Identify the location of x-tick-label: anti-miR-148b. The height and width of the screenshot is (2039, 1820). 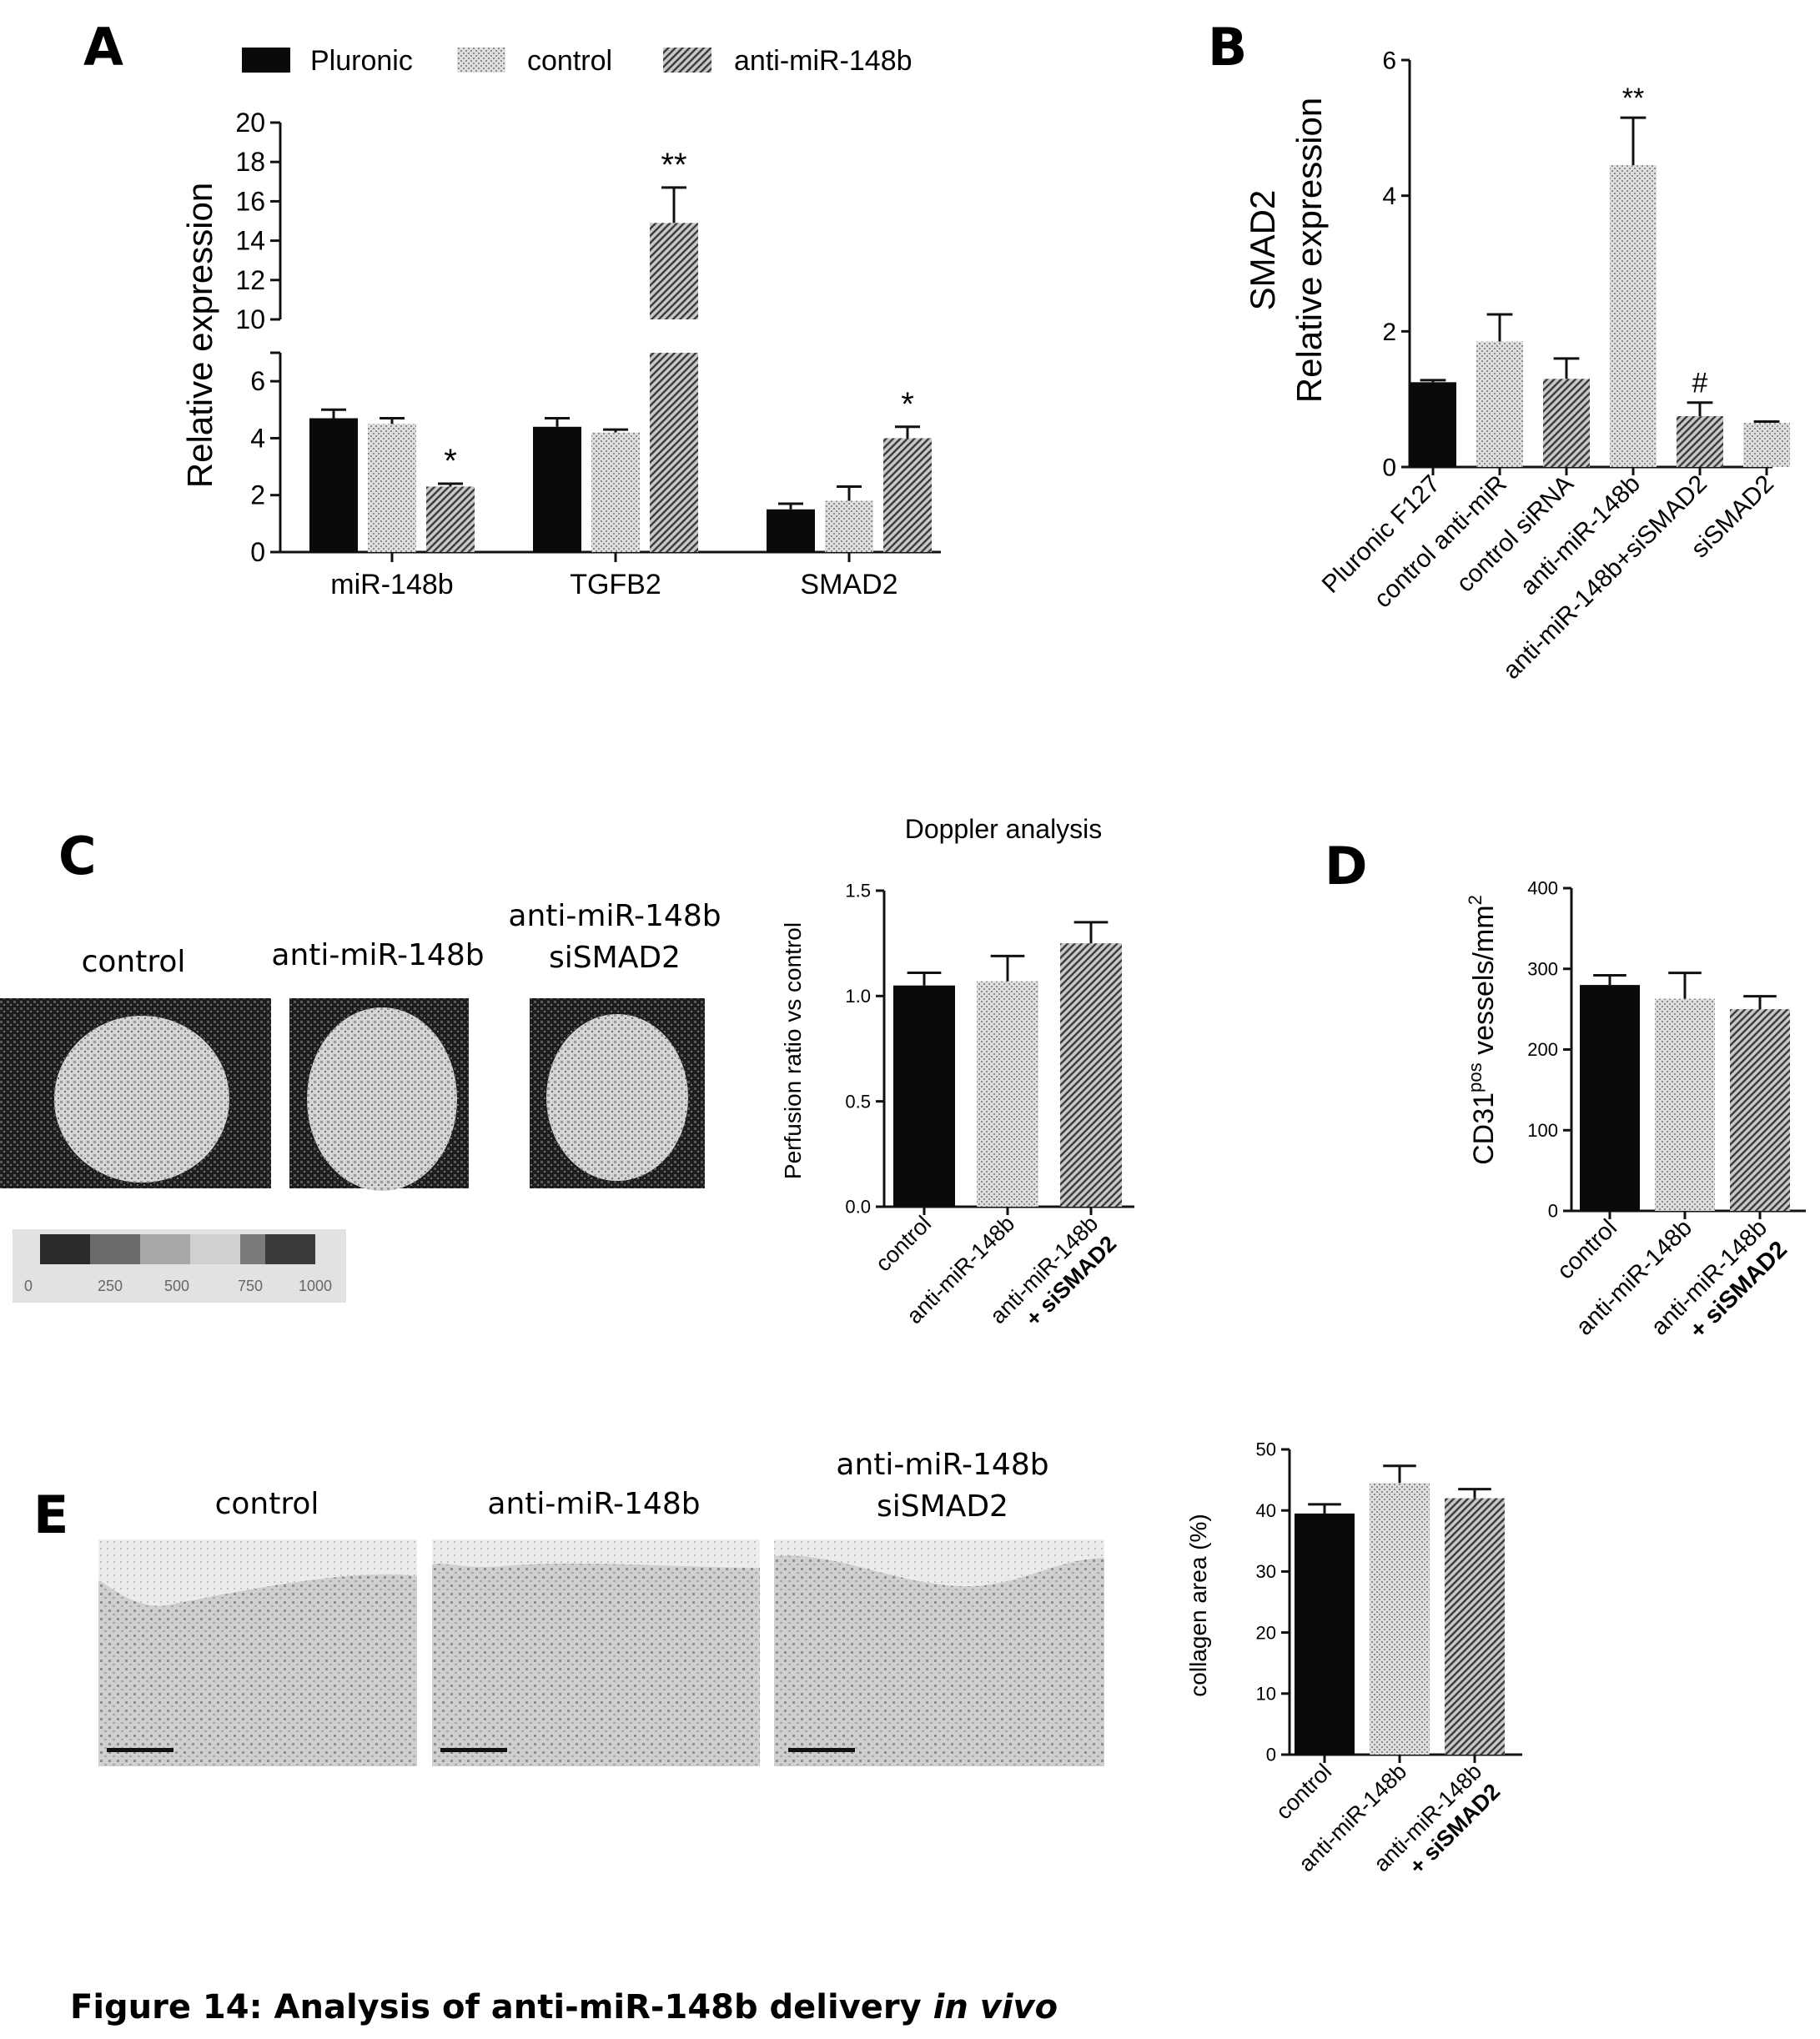
(1580, 535).